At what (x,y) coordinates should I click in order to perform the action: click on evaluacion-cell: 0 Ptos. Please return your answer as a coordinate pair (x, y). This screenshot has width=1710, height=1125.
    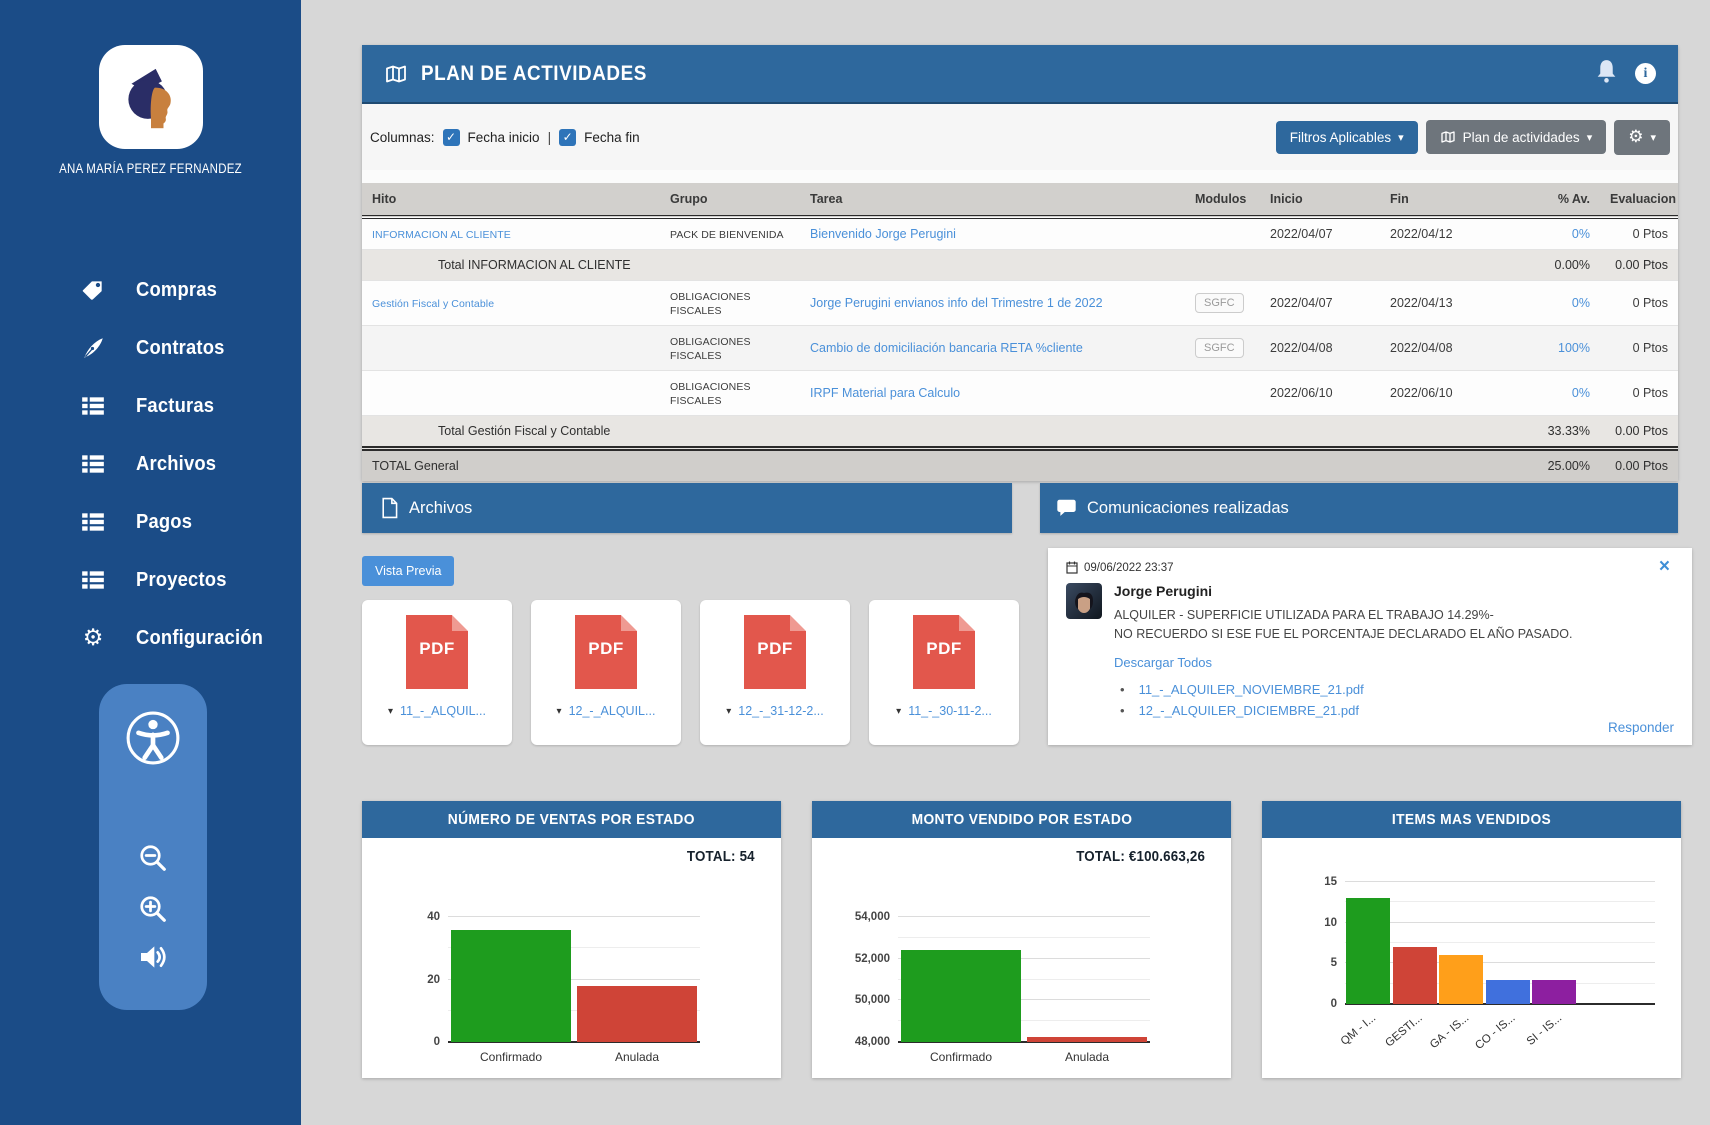
    Looking at the image, I should click on (1639, 348).